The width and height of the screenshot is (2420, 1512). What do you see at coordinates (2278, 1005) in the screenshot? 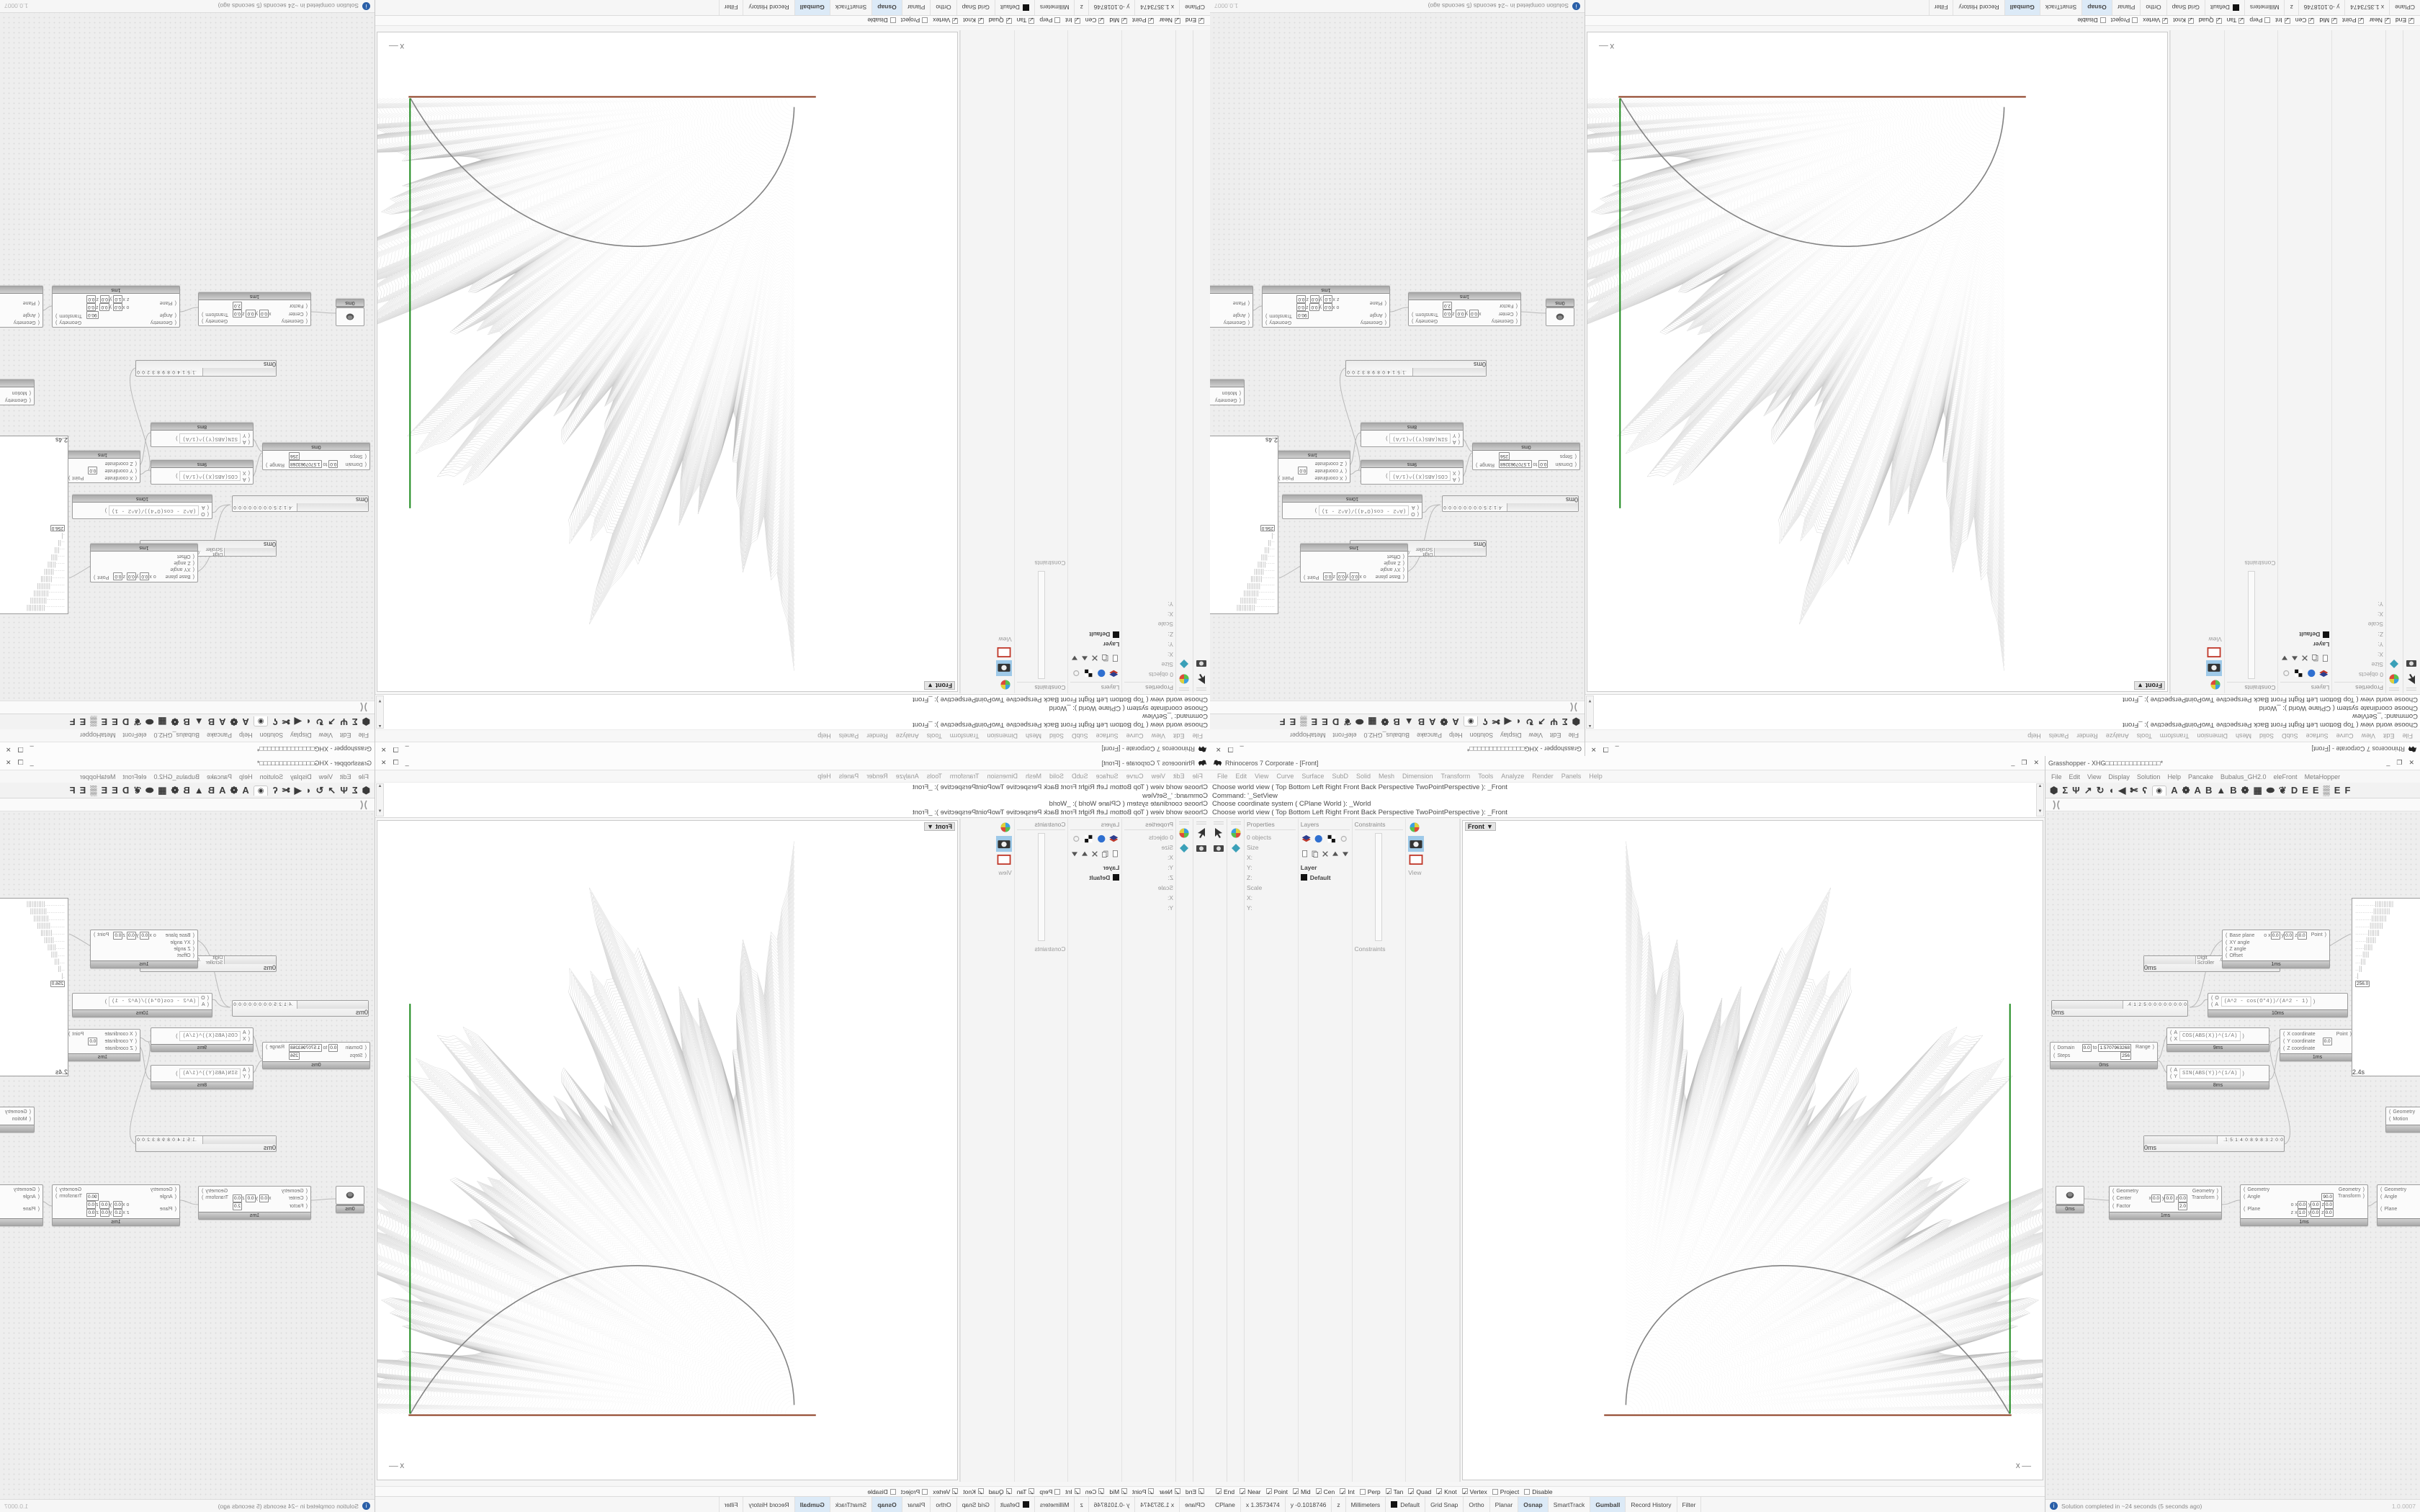
I see `expression-a2-cos: (O(A (A^2 - cos(O*4))/(A^2 - 1)) 10ms` at bounding box center [2278, 1005].